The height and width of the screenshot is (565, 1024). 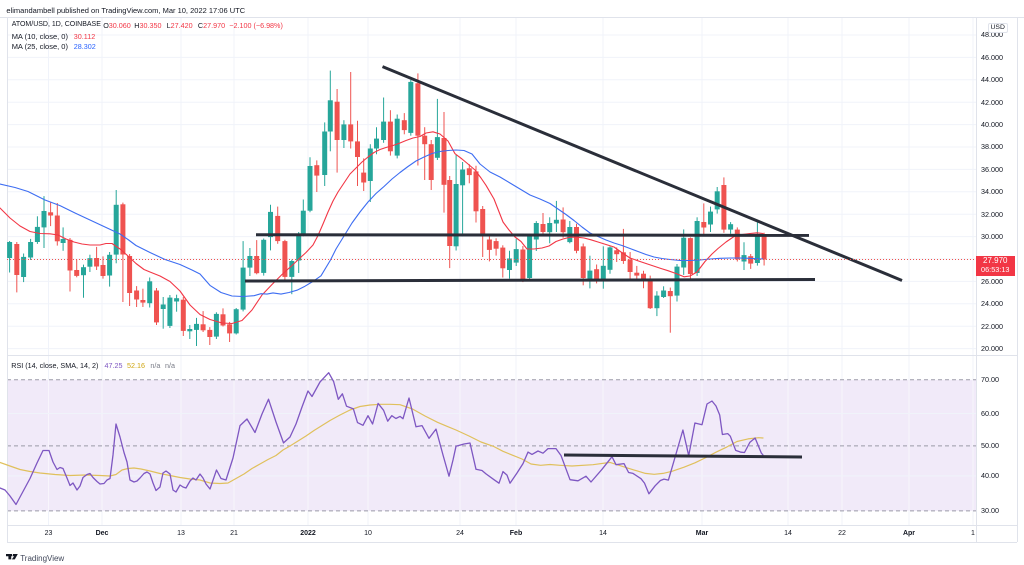 I want to click on svg-text: TradingView, so click(x=42, y=558).